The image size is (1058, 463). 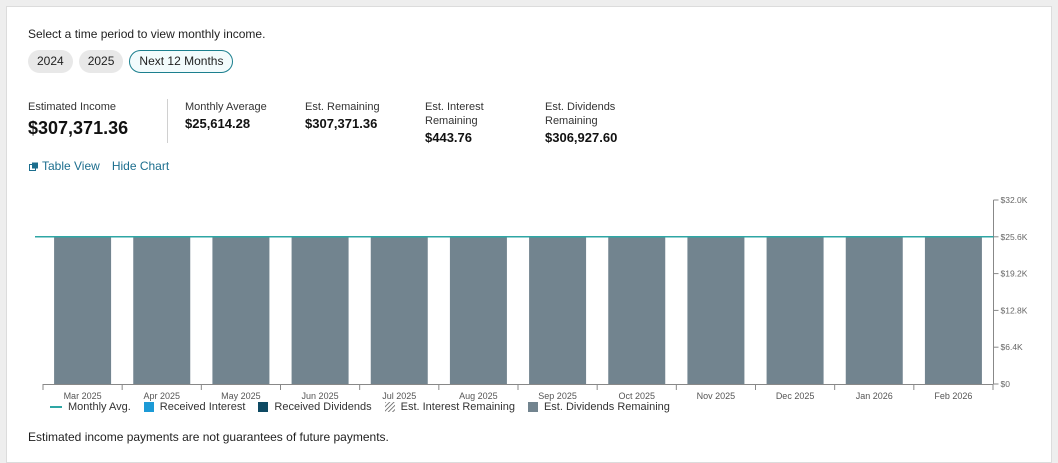 I want to click on x-tick-label: Sep 2025, so click(x=557, y=396).